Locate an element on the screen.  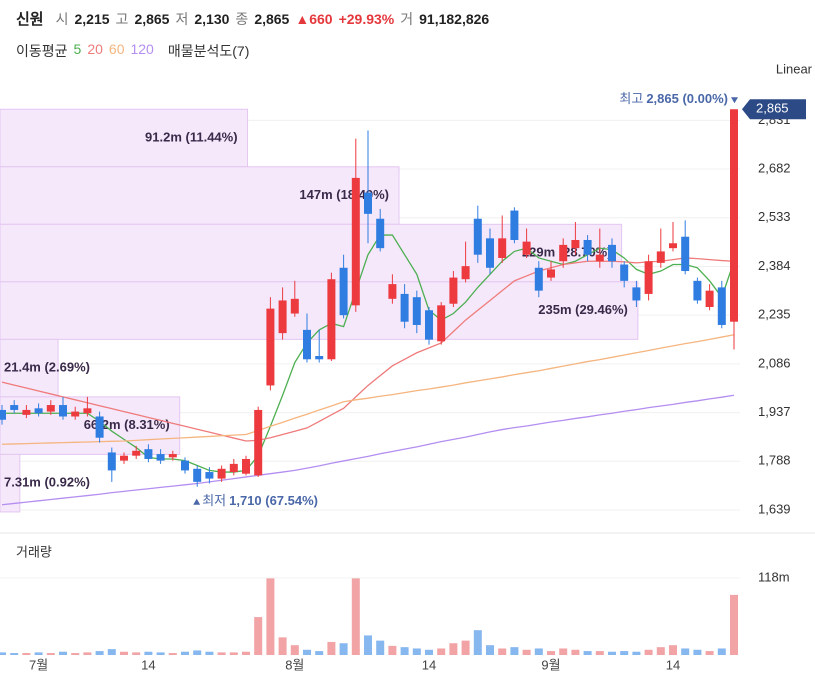
profile-label: 매물분석도(7) is located at coordinates (208, 51).